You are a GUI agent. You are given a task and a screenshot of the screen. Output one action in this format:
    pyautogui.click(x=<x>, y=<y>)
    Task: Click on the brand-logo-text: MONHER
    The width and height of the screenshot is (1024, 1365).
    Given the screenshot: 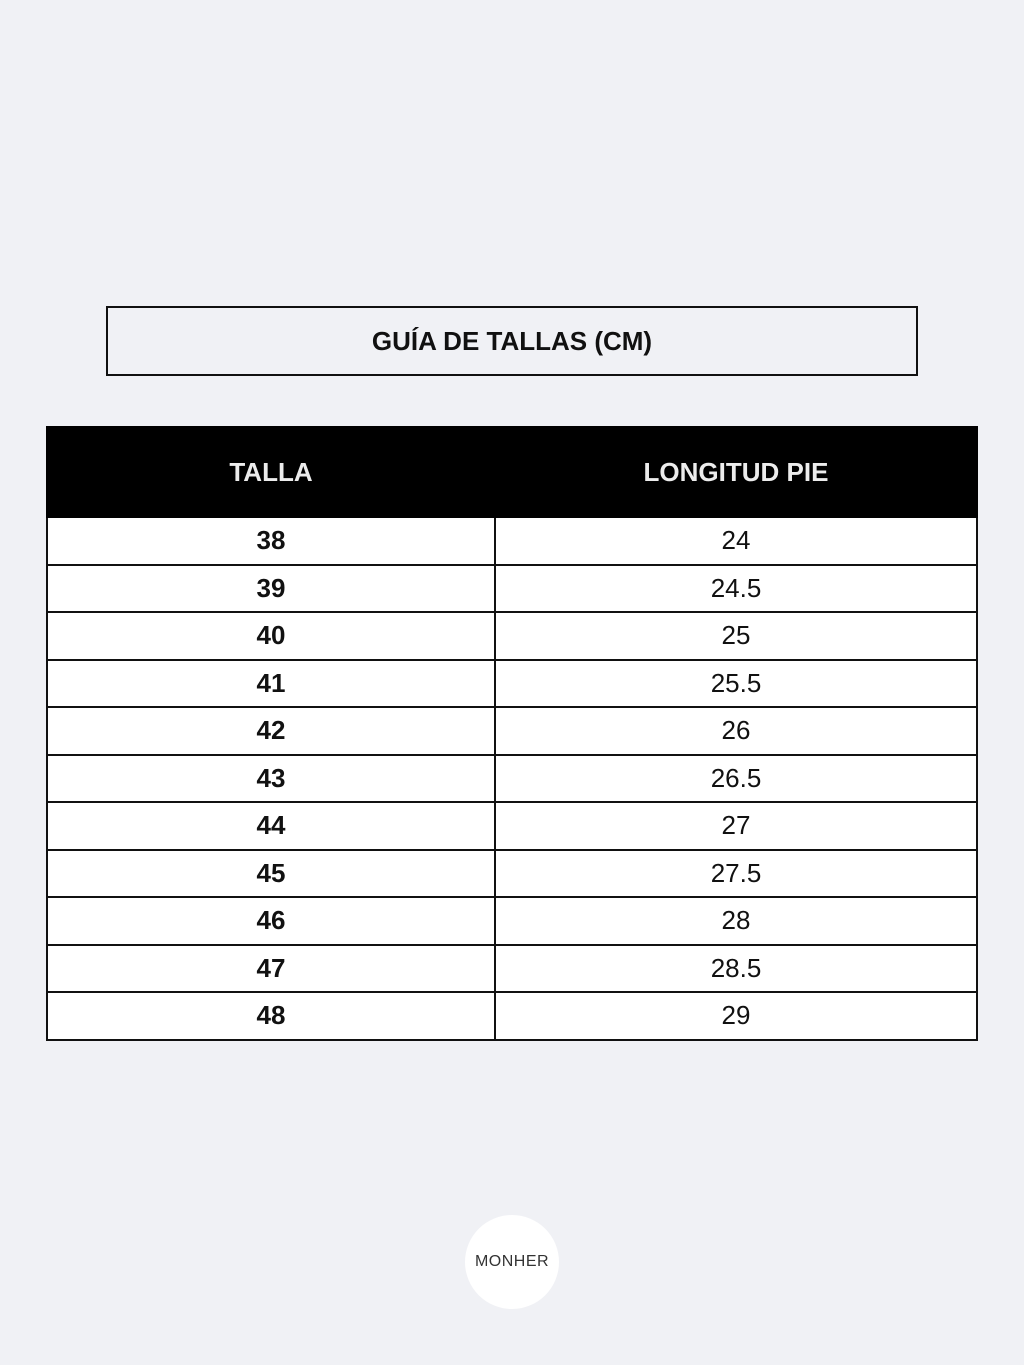 What is the action you would take?
    pyautogui.click(x=512, y=1261)
    